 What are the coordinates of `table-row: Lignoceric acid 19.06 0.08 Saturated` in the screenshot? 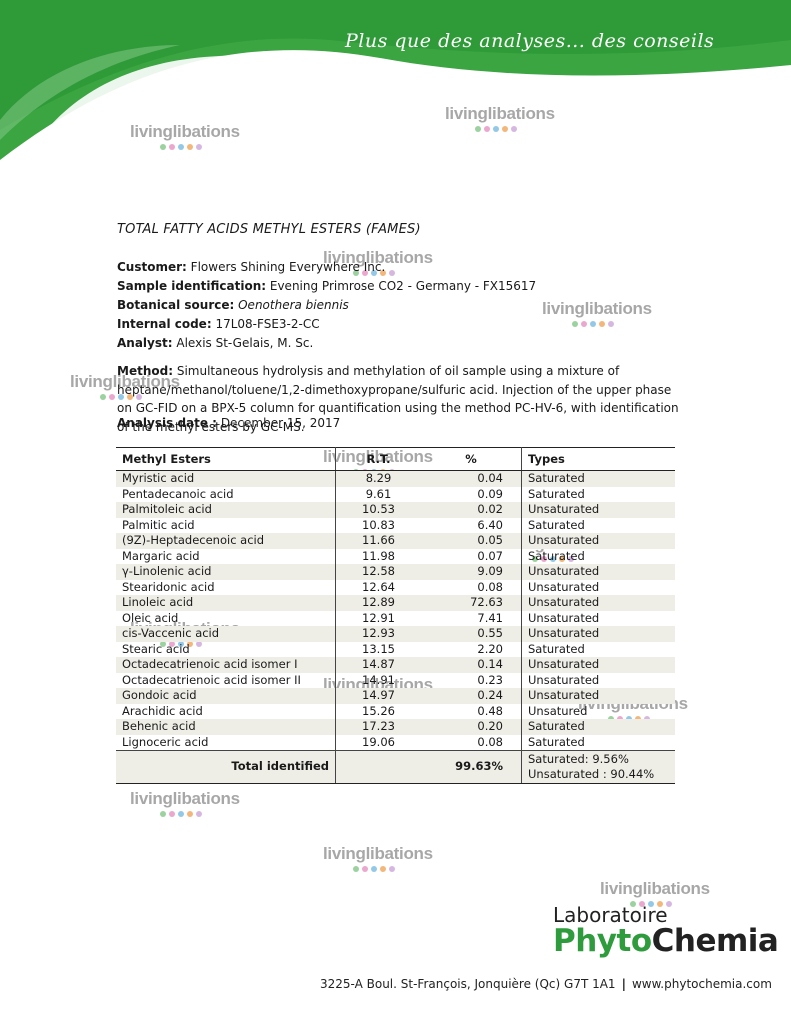 It's located at (395, 742).